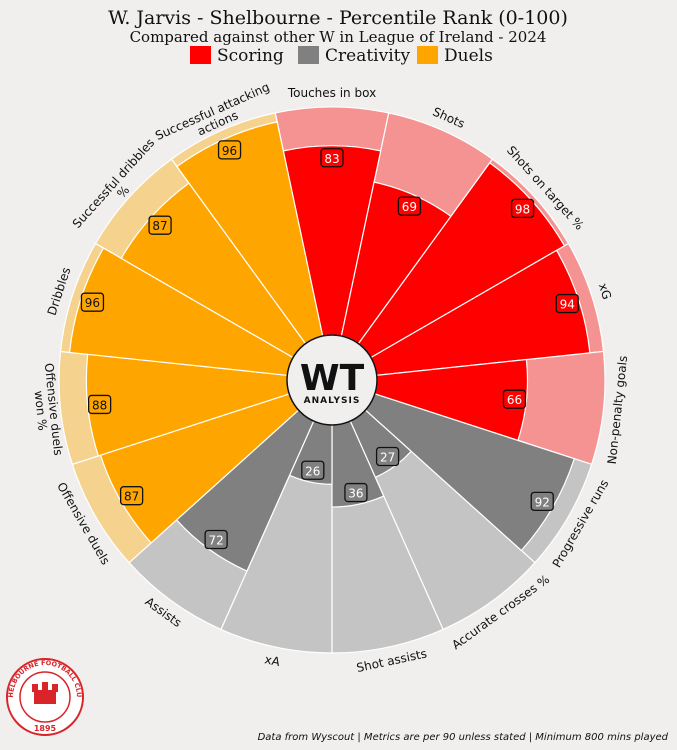 The width and height of the screenshot is (677, 750). I want to click on value-label-offensive-duels-won: 88, so click(99, 404).